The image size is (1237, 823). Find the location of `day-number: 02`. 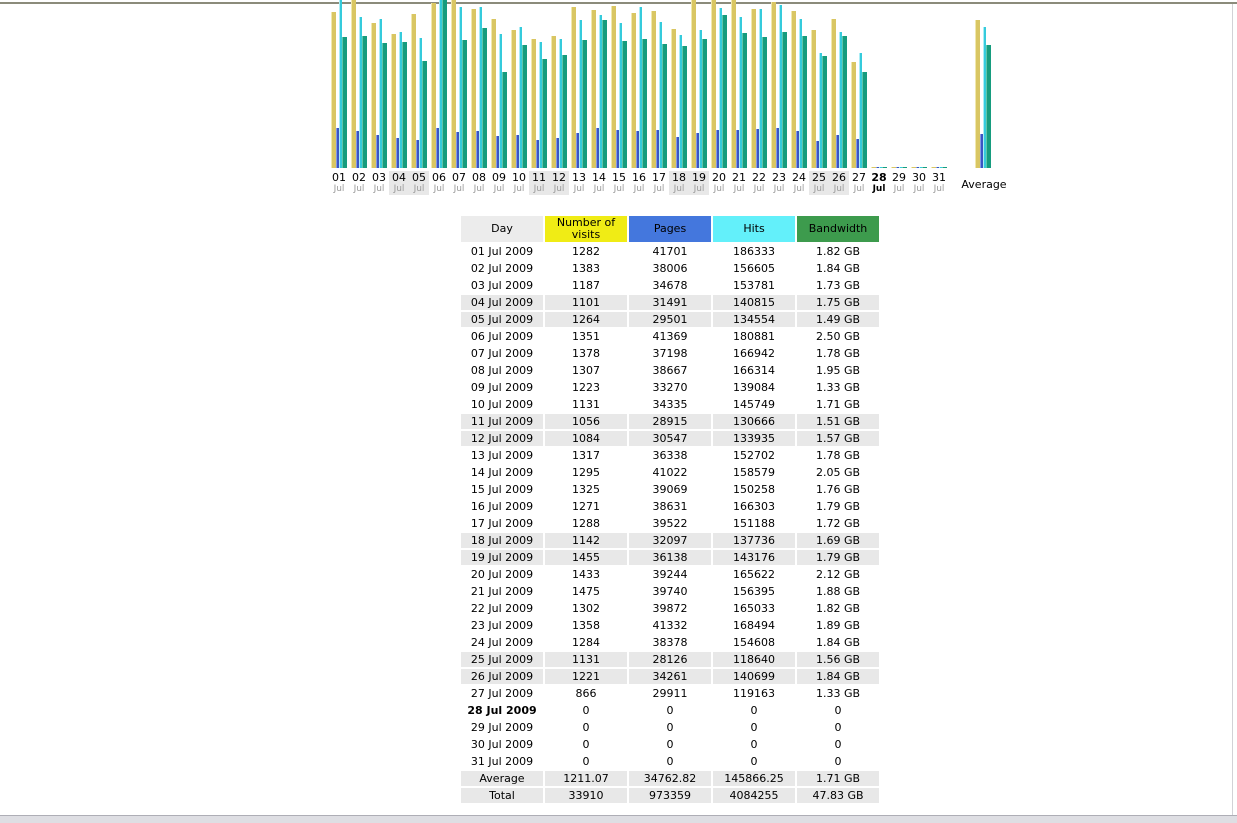

day-number: 02 is located at coordinates (359, 177).